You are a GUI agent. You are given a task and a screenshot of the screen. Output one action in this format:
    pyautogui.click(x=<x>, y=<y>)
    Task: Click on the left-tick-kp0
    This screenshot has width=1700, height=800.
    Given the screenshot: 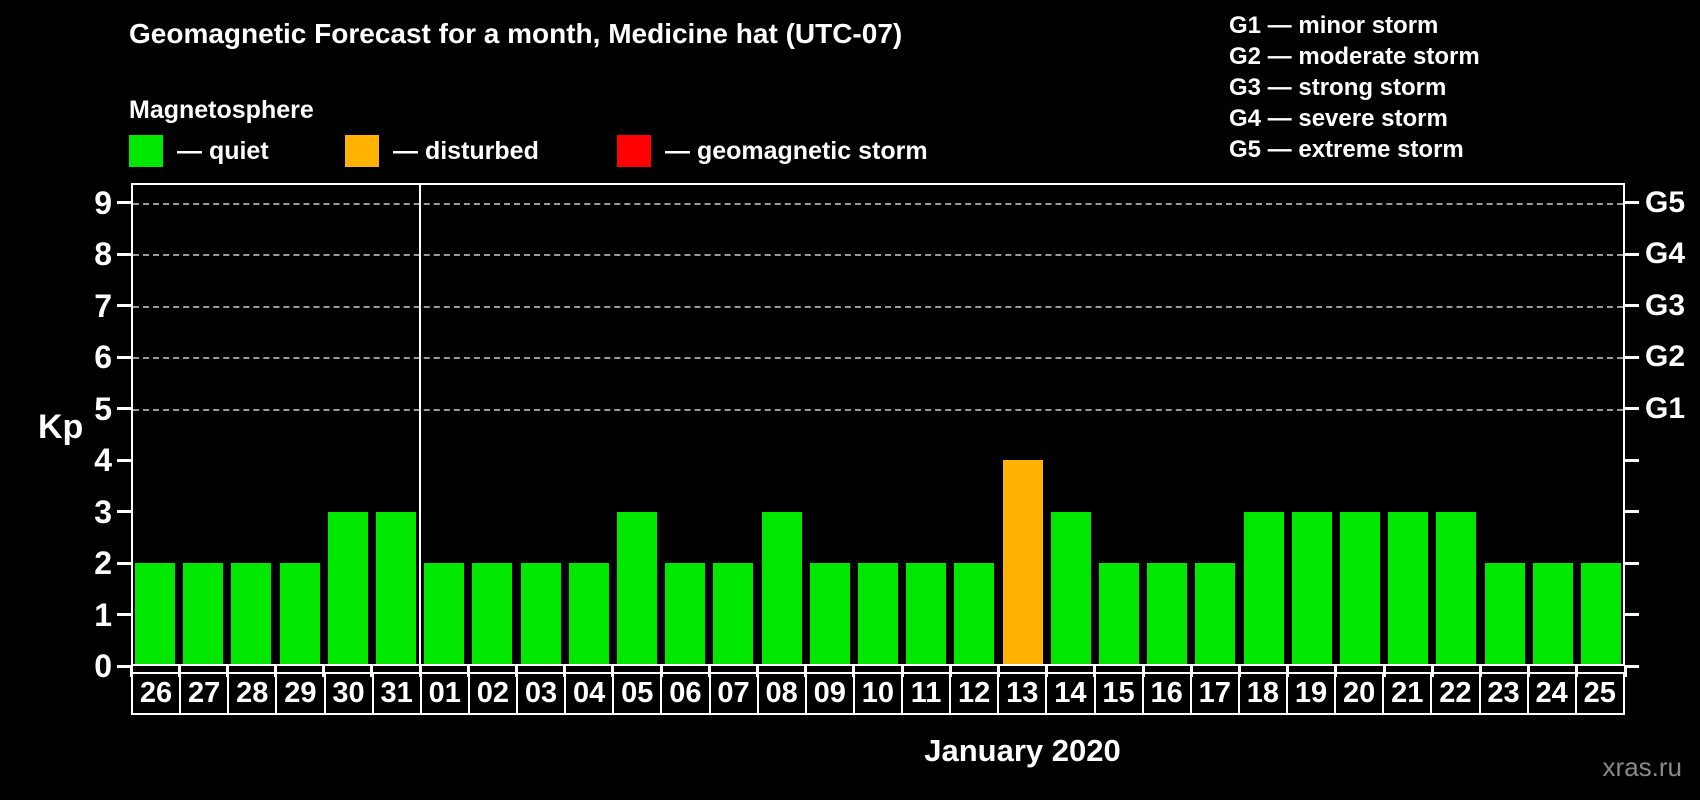 What is the action you would take?
    pyautogui.click(x=124, y=666)
    